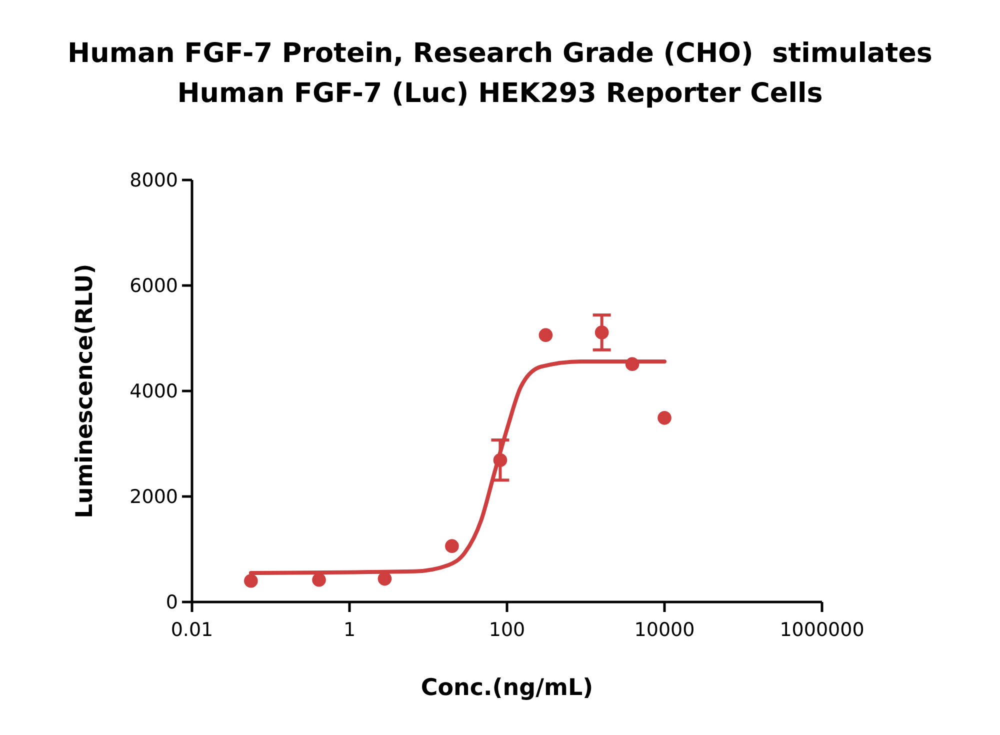 Image resolution: width=1000 pixels, height=735 pixels. What do you see at coordinates (154, 497) in the screenshot?
I see `y-tick-label: 2000` at bounding box center [154, 497].